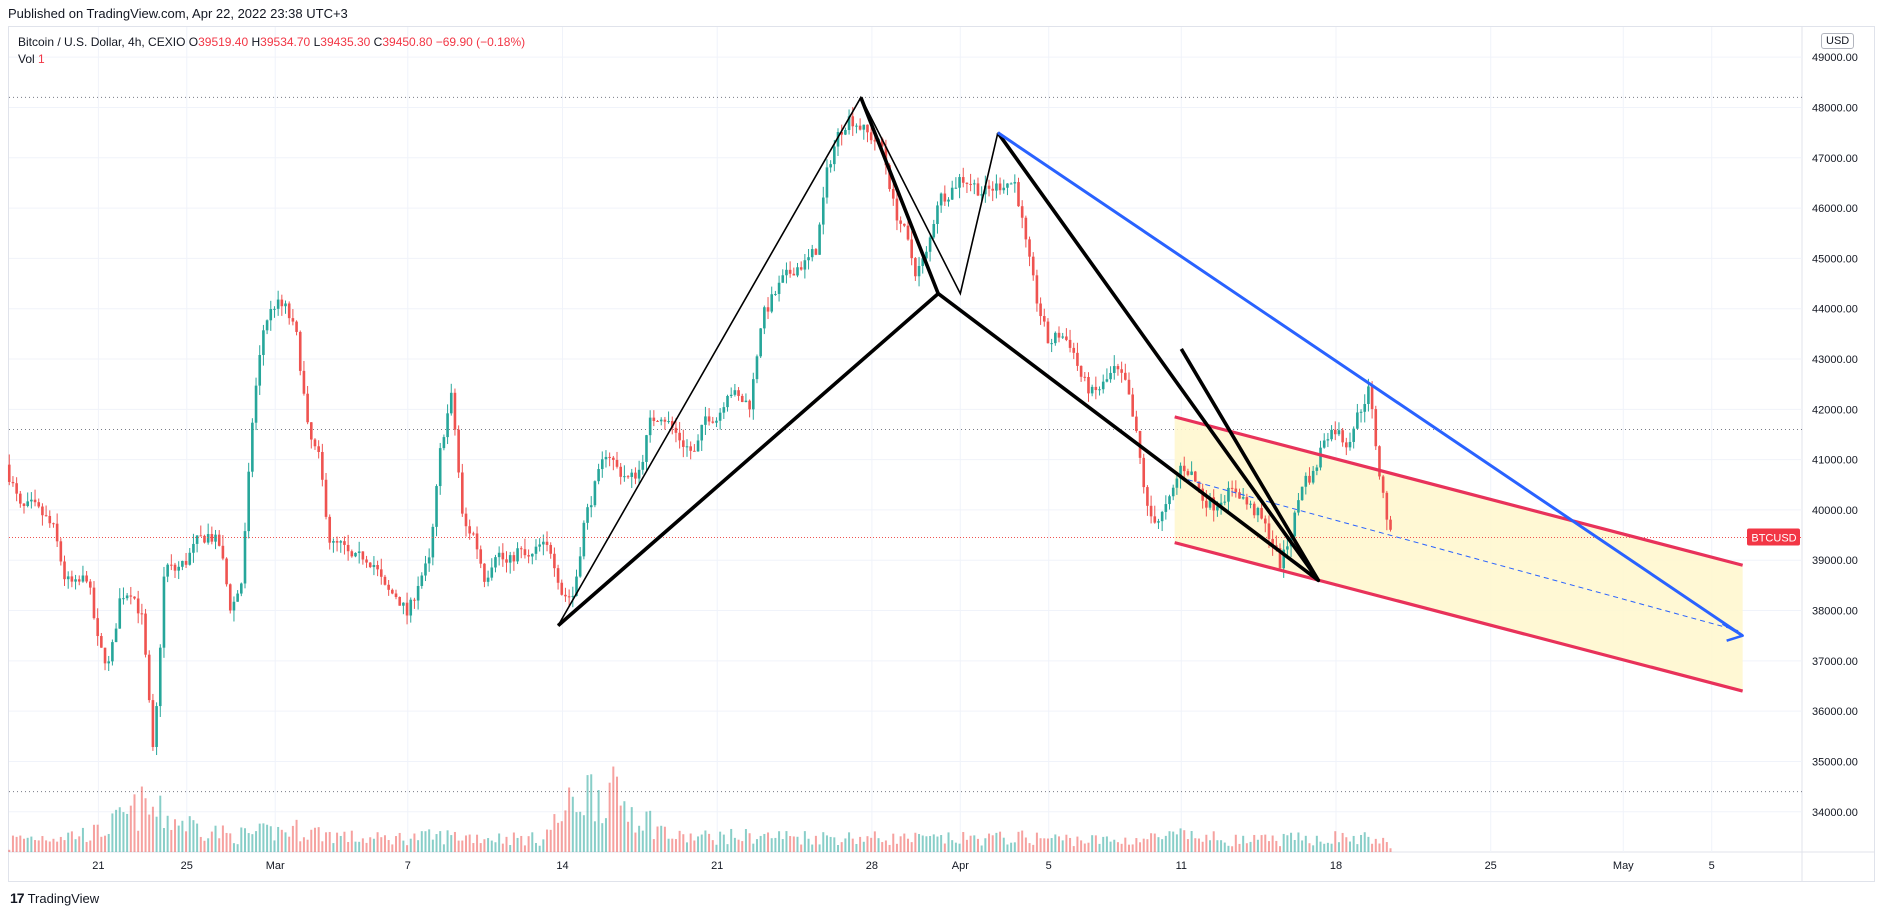  I want to click on tradingview-logo-icon: 17, so click(17, 898).